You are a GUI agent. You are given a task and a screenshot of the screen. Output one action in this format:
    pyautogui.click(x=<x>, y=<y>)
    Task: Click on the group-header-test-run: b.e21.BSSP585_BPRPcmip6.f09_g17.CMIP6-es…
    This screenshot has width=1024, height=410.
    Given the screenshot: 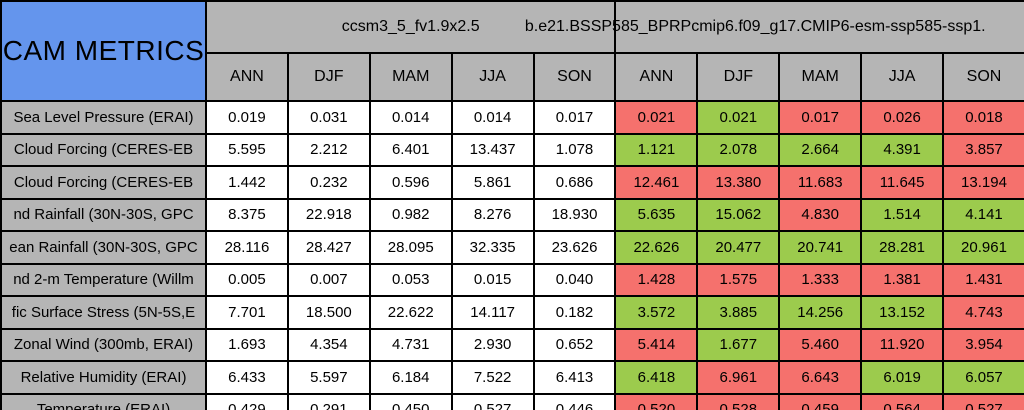 What is the action you would take?
    pyautogui.click(x=774, y=27)
    